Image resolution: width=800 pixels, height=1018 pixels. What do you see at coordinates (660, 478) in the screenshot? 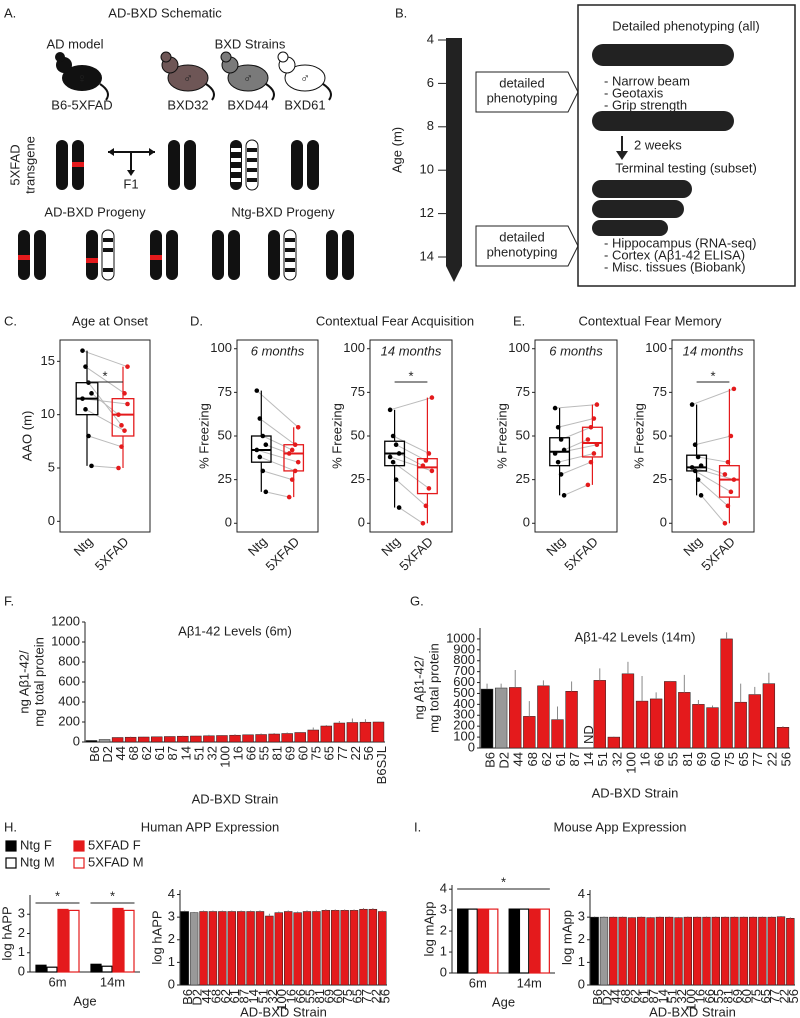
I see `y-tick-label: 25` at bounding box center [660, 478].